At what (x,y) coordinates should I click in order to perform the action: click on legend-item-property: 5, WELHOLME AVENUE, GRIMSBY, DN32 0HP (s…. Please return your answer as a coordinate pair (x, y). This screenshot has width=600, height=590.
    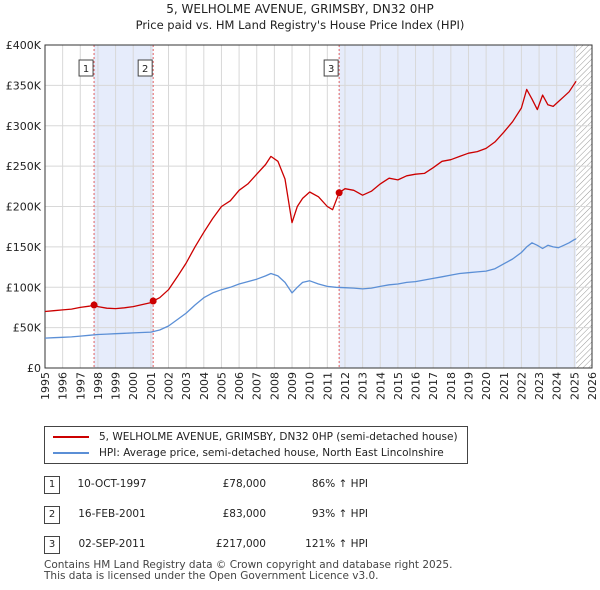
    Looking at the image, I should click on (255, 437).